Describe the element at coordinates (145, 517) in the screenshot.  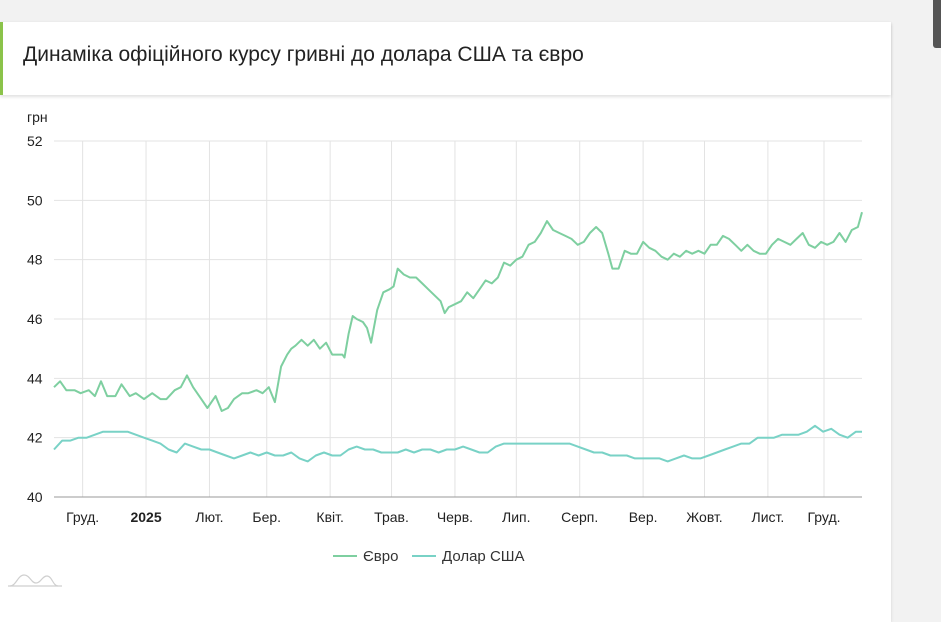
I see `x-tick-label: 2025` at that location.